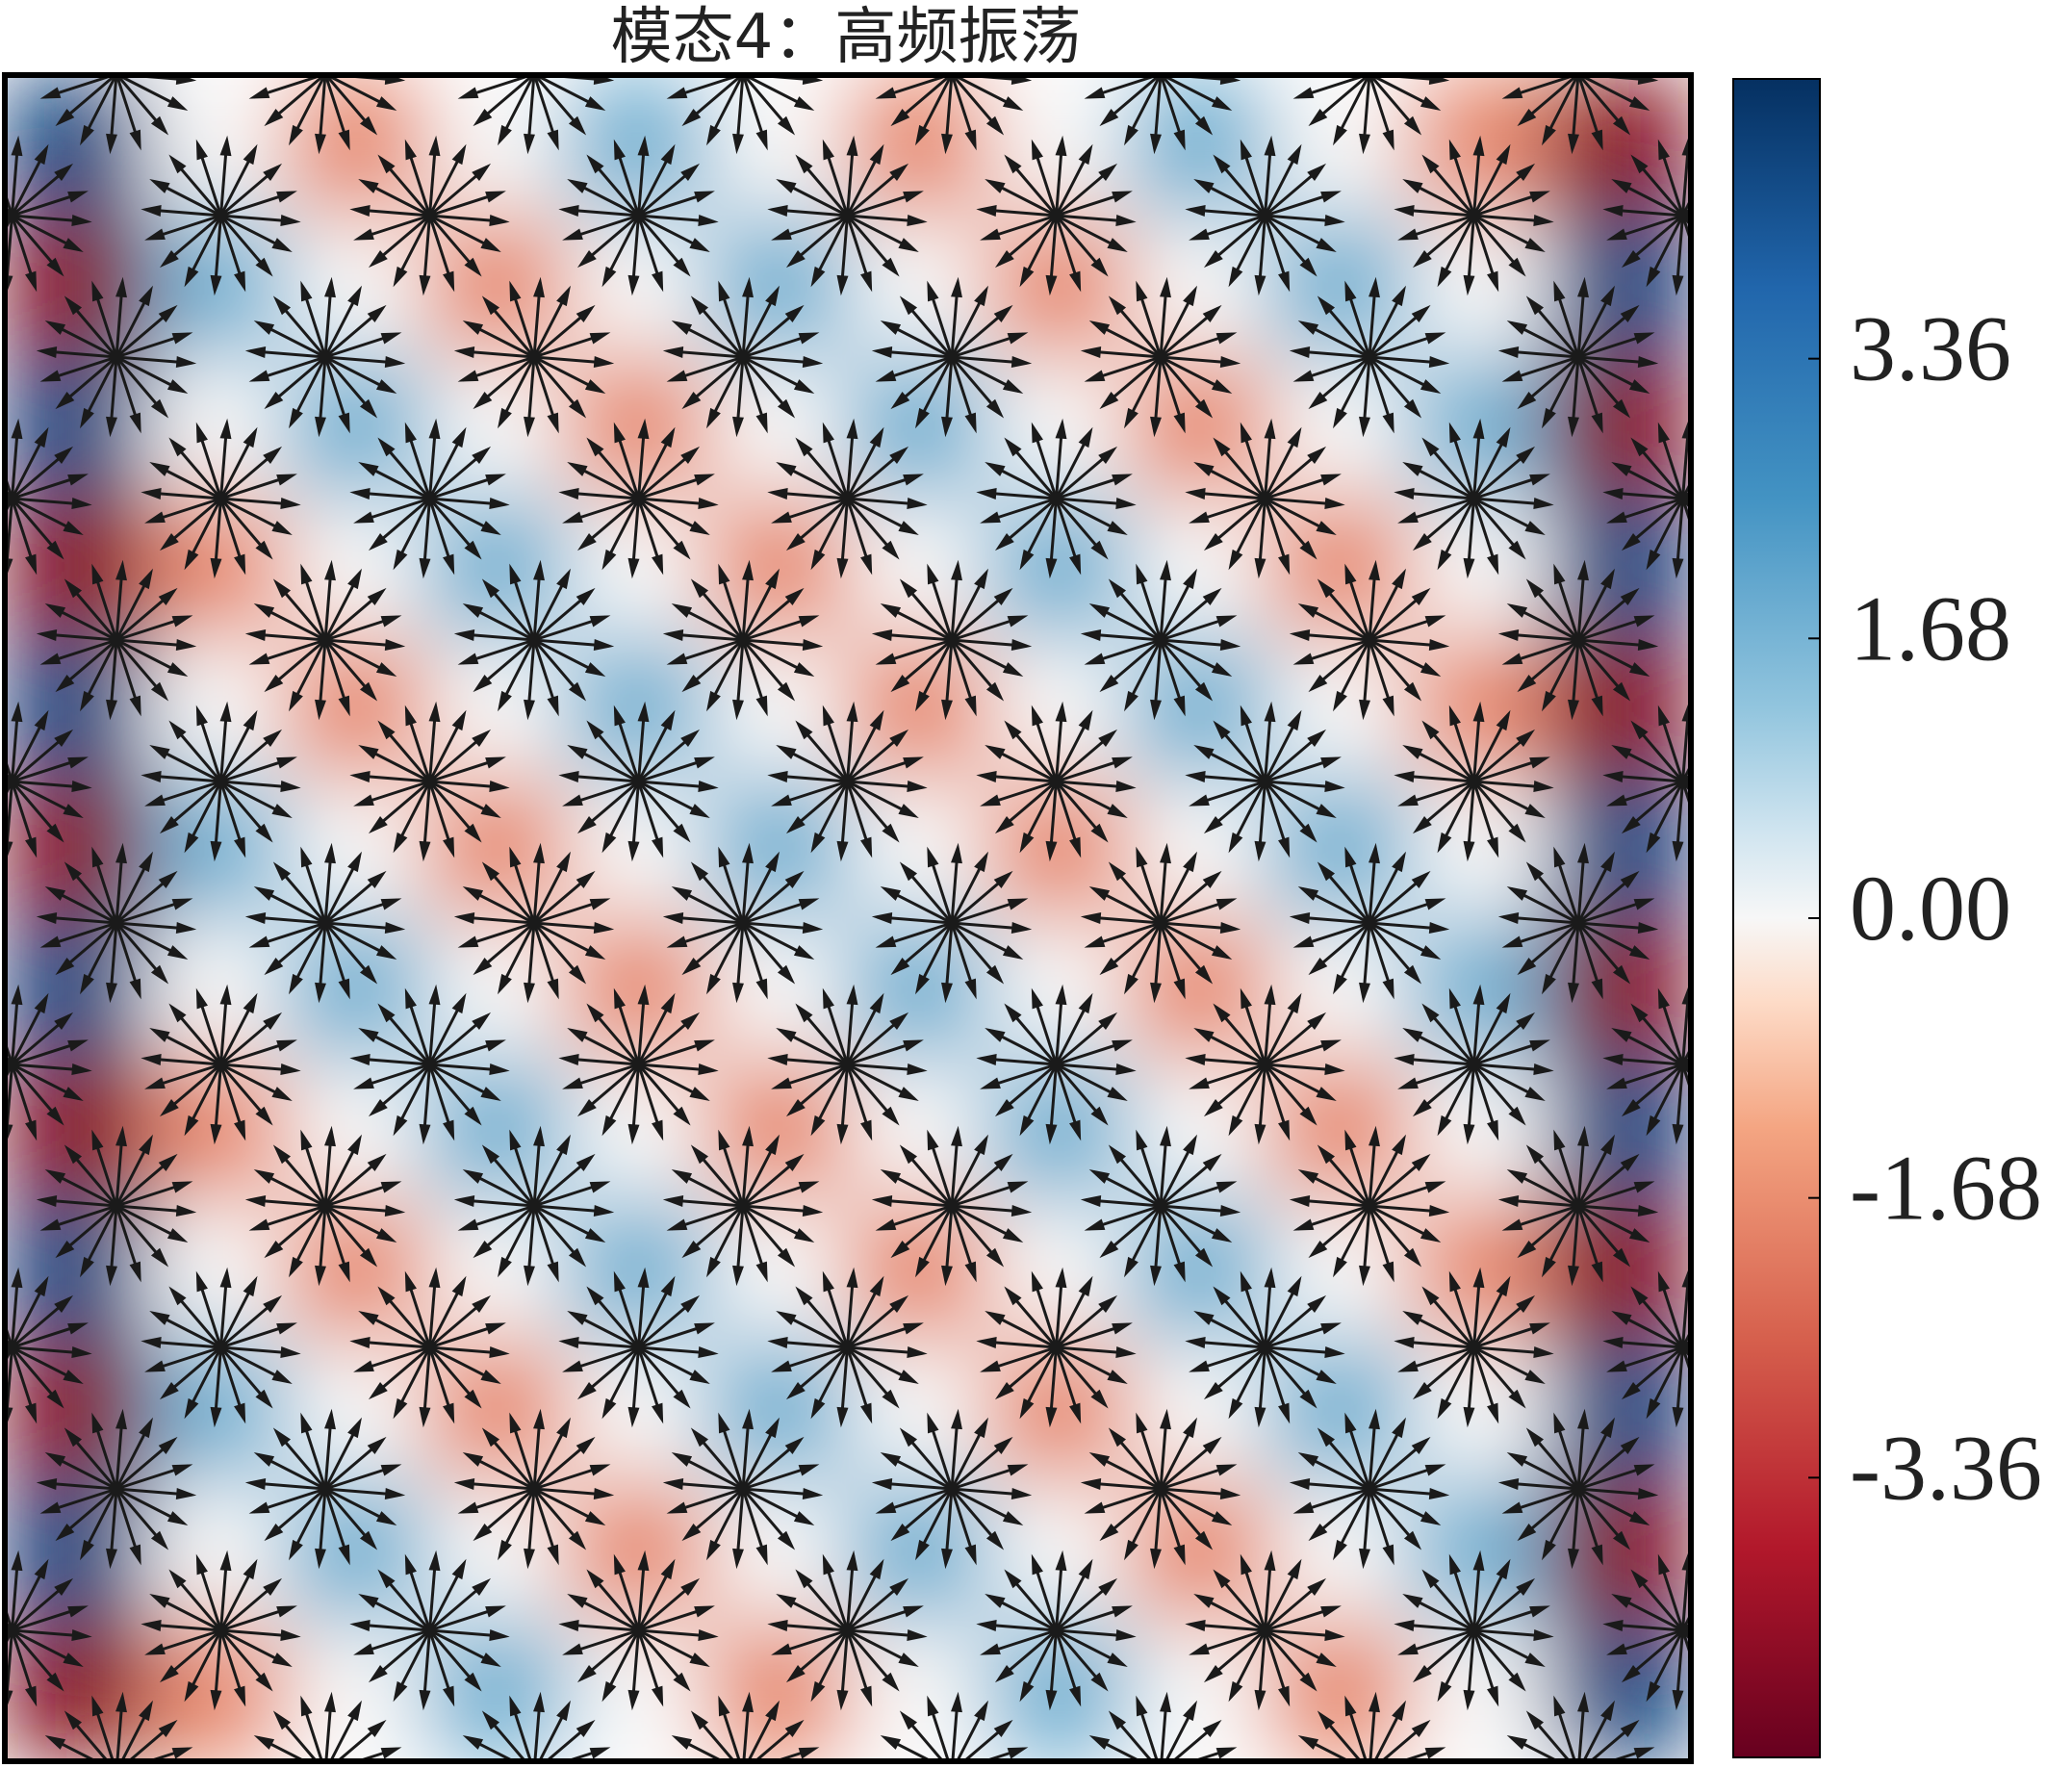  Describe the element at coordinates (846, 37) in the screenshot. I see `chart-title: 模态4：高频振荡` at that location.